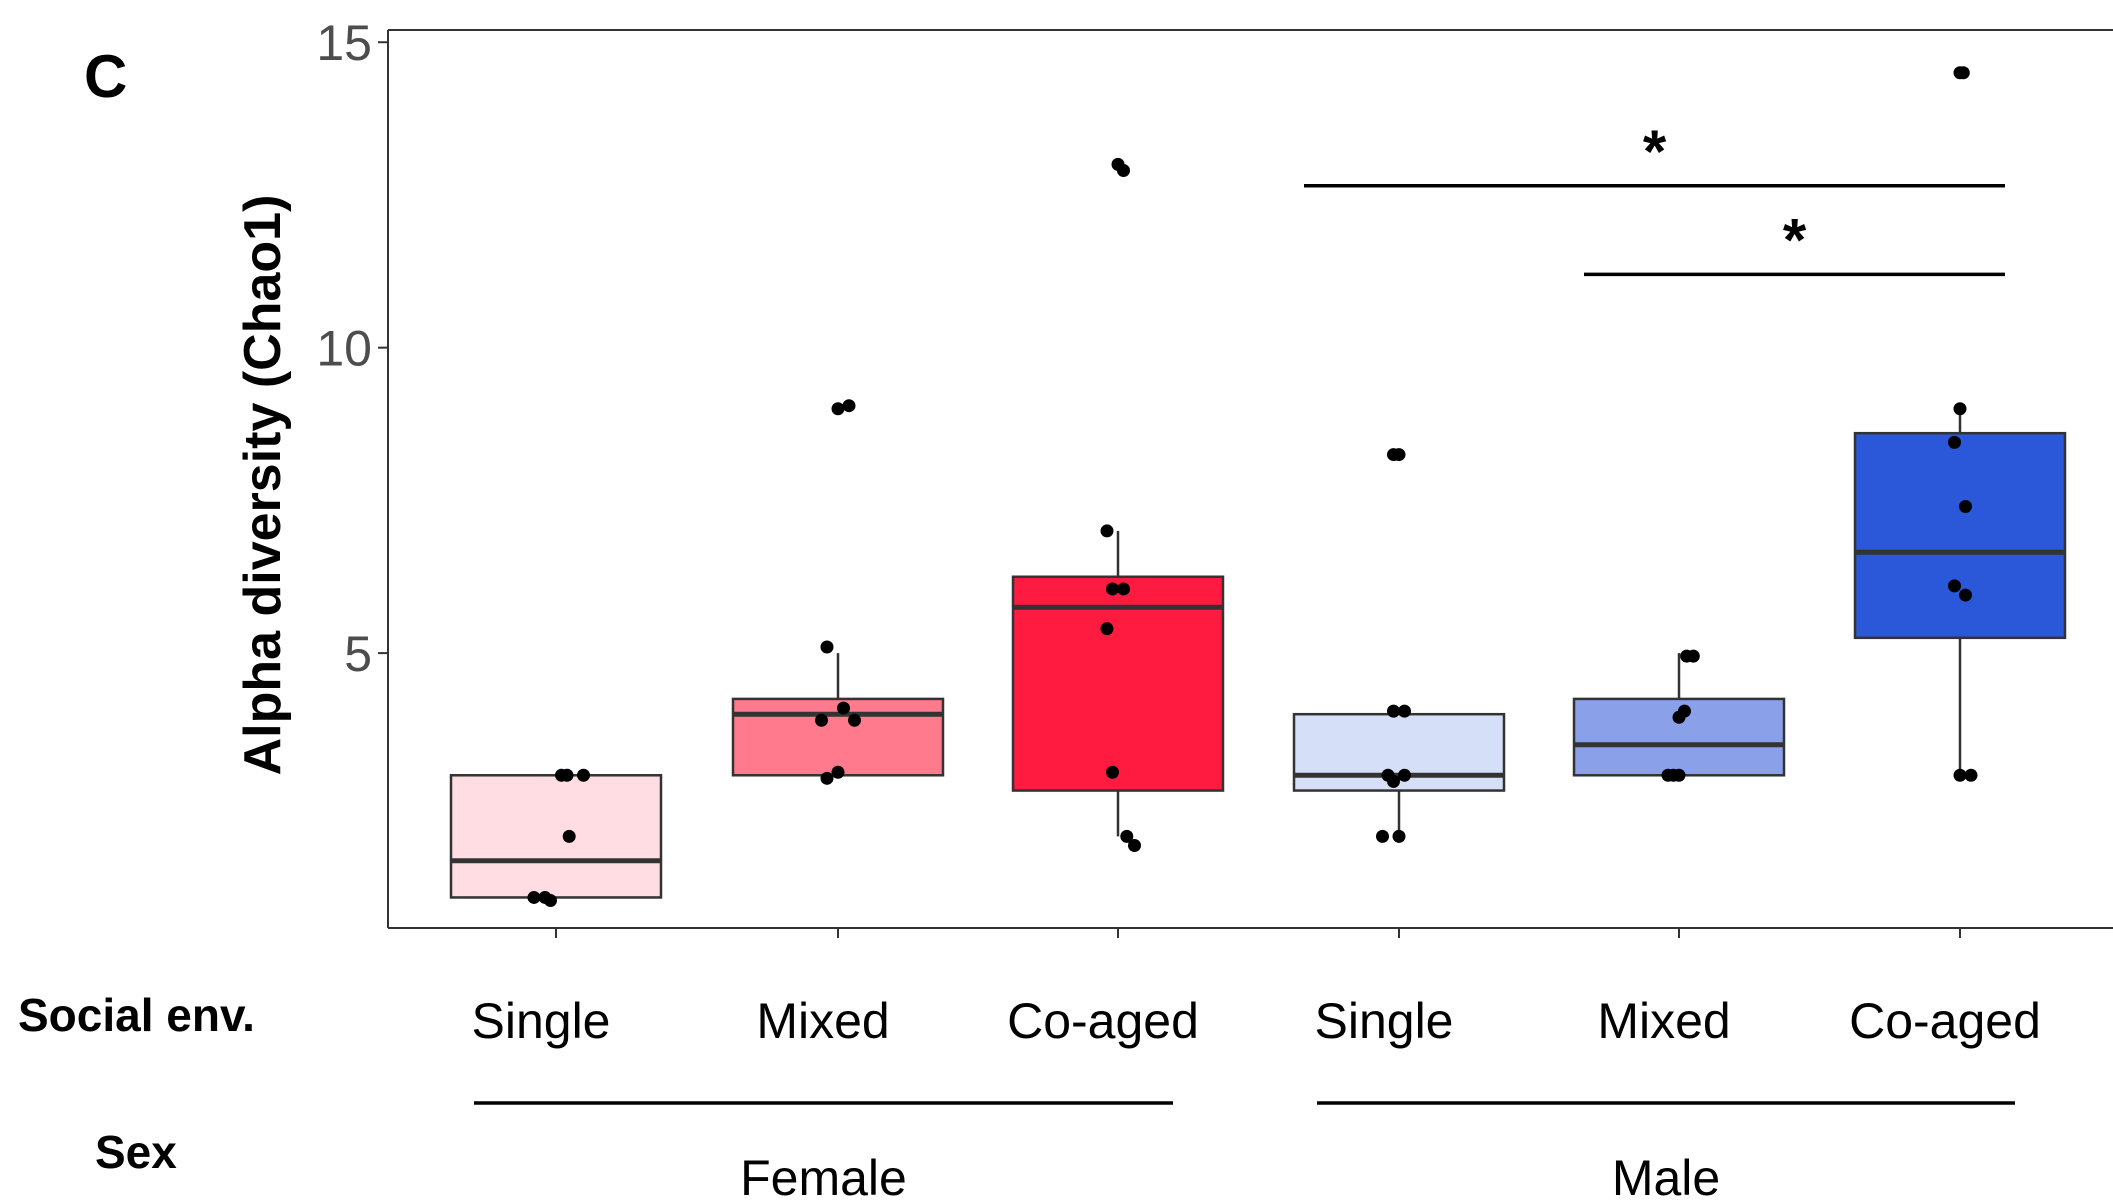 The image size is (2113, 1203). I want to click on social-env-label: Social env., so click(136, 1015).